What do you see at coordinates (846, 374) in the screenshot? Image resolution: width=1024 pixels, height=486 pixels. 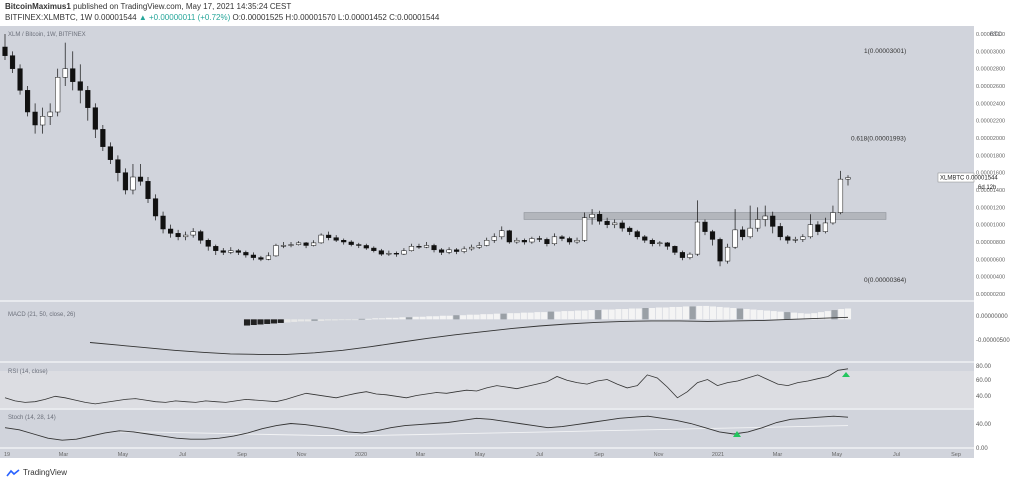 I see `rsi-signal-arrow` at bounding box center [846, 374].